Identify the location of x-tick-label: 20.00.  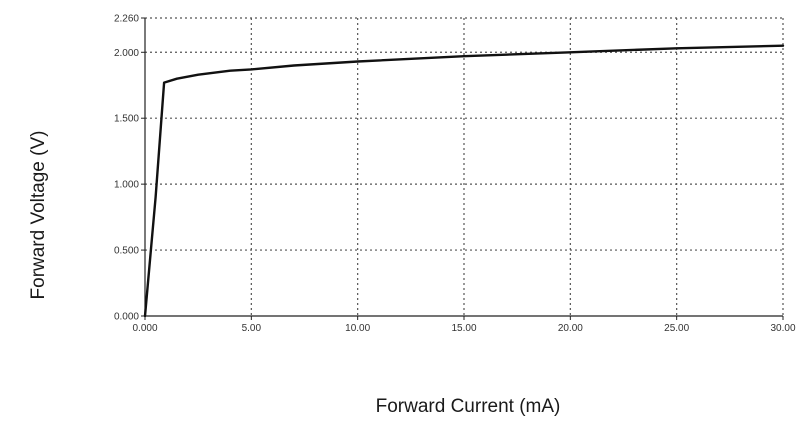
(570, 328).